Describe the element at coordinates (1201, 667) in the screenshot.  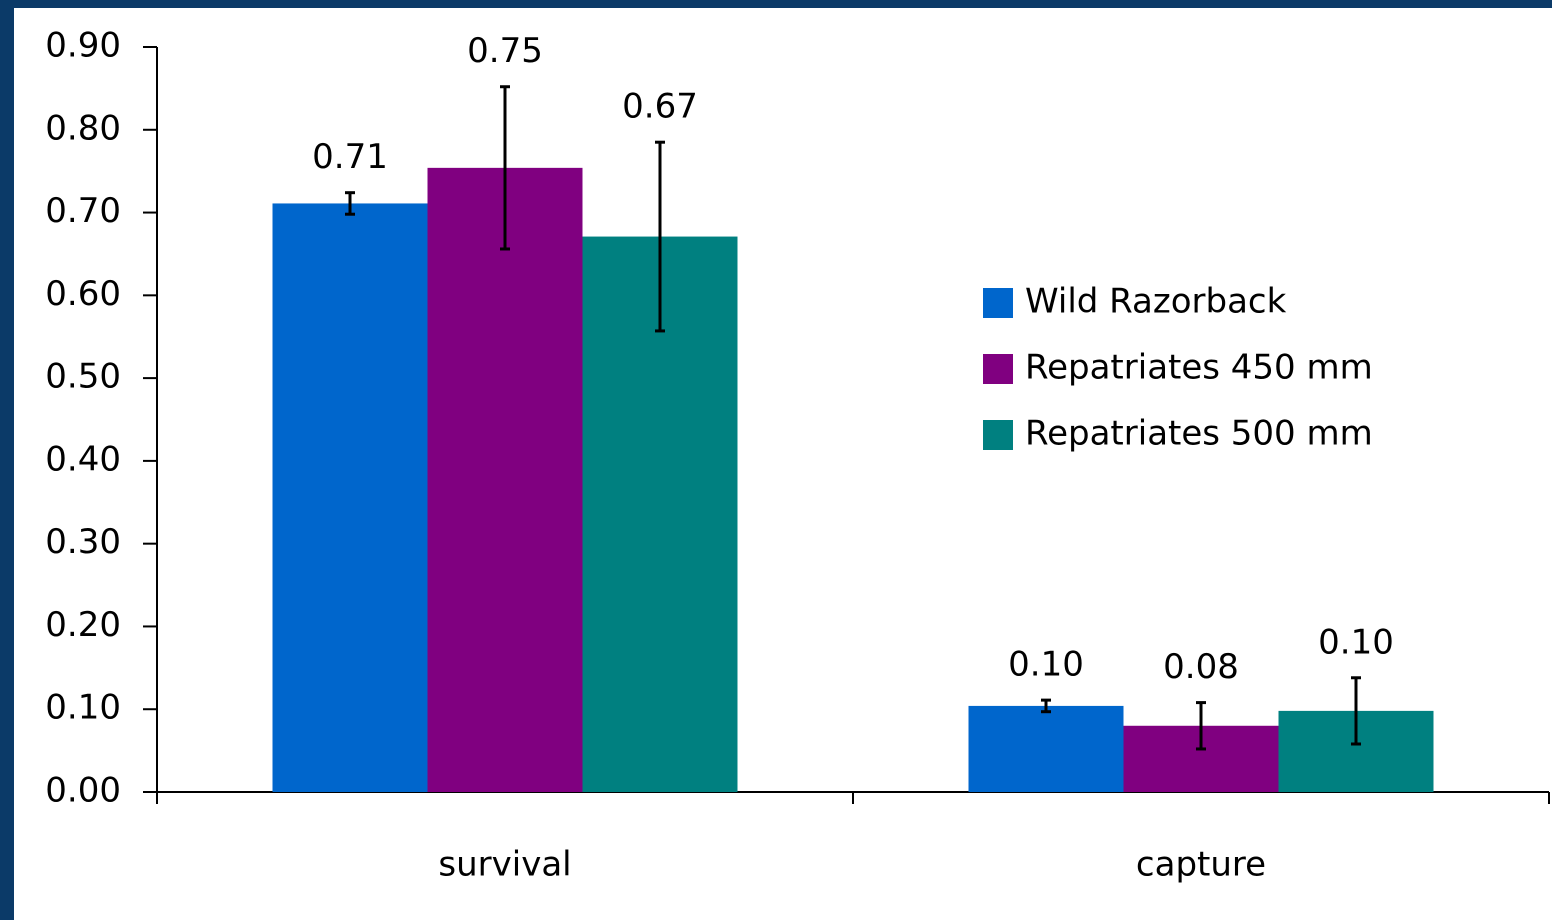
I see `data-label: 0.08` at that location.